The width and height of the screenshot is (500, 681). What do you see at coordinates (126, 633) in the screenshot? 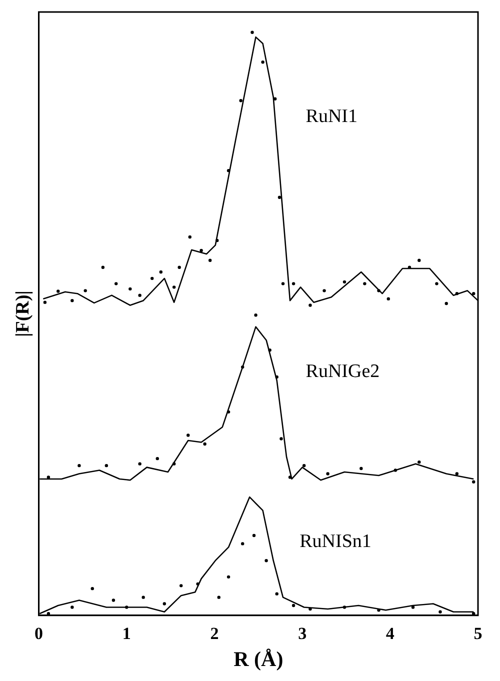
I see `x-tick-label: 1` at bounding box center [126, 633].